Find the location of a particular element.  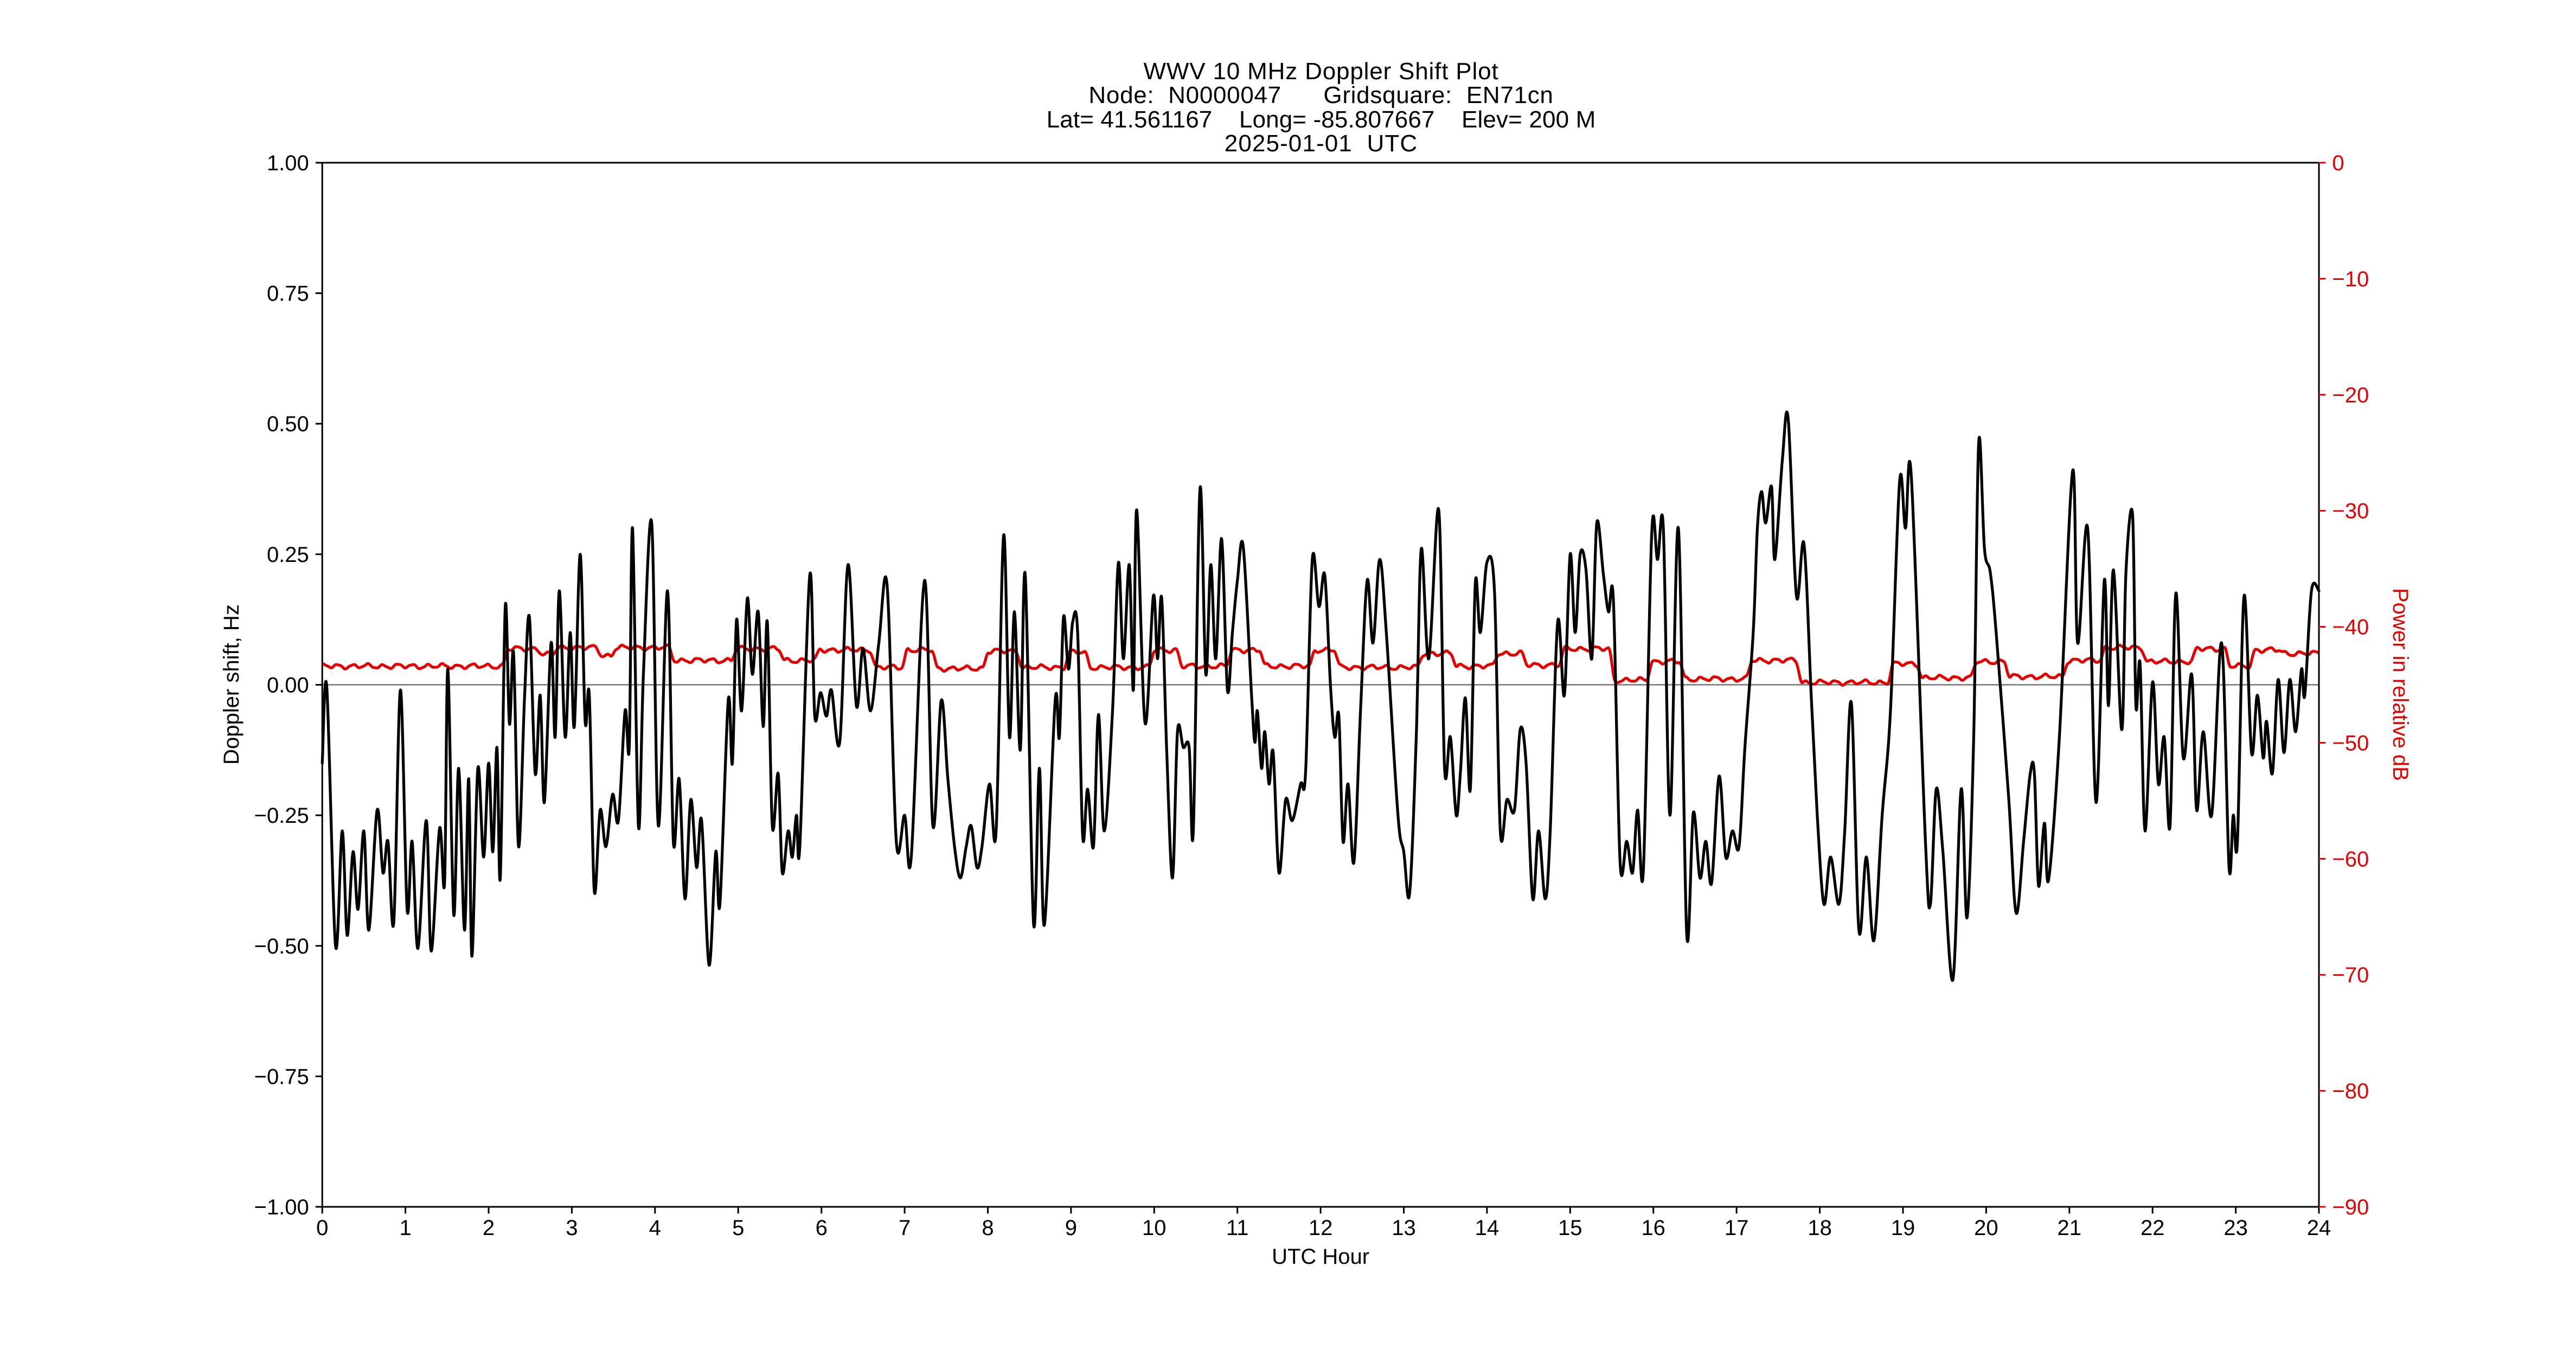

svg-text:Node: N0000047 Gridsquar: Node: N0000047 Gridsquare: EN71cn is located at coordinates (1320, 95).